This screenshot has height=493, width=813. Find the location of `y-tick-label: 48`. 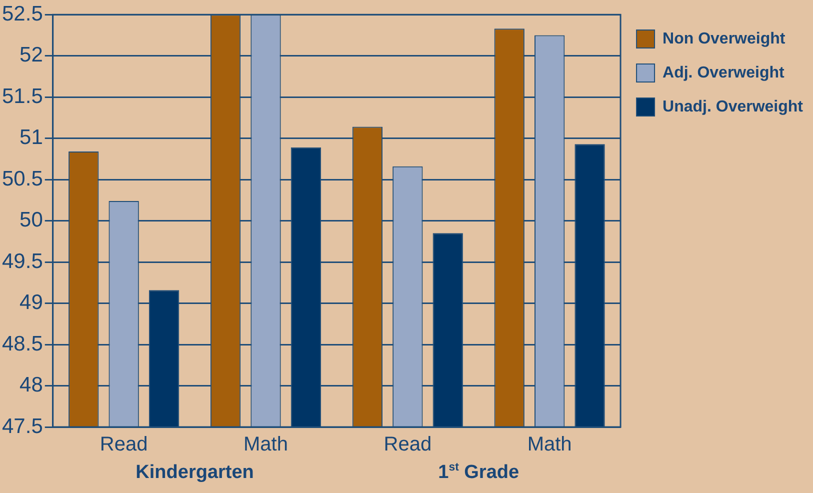

y-tick-label: 48 is located at coordinates (31, 385).